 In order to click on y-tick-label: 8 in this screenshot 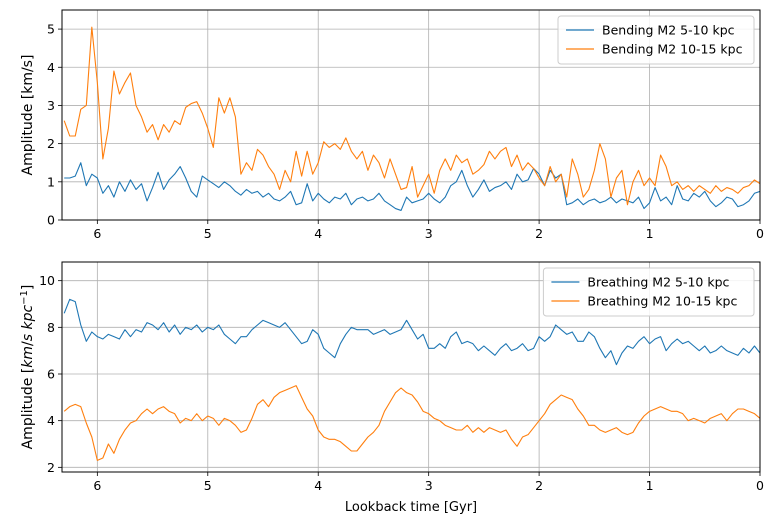, I will do `click(51, 327)`.